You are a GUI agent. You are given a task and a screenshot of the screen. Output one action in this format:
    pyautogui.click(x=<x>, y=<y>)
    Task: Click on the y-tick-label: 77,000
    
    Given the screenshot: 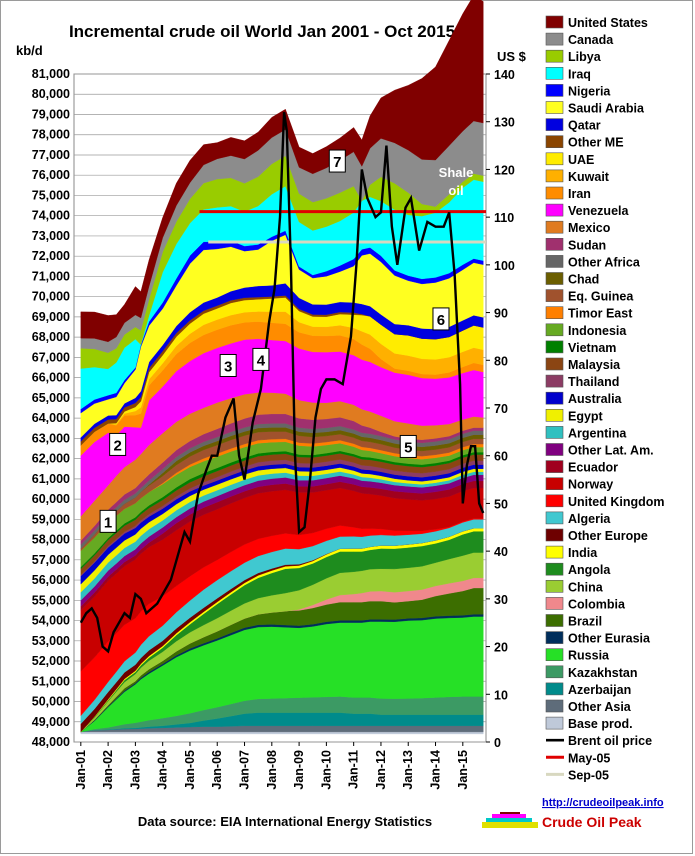 What is the action you would take?
    pyautogui.click(x=51, y=155)
    